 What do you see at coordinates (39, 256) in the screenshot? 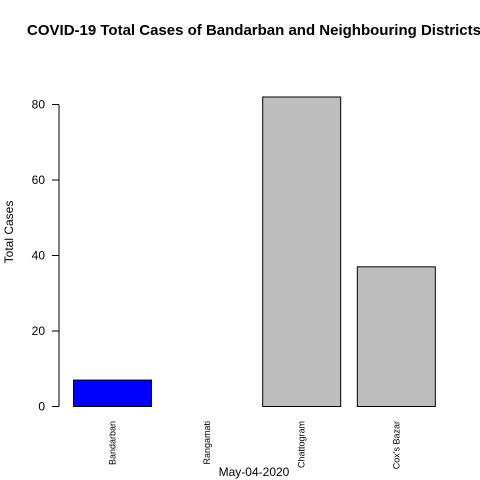
I see `y-tick-label: 40` at bounding box center [39, 256].